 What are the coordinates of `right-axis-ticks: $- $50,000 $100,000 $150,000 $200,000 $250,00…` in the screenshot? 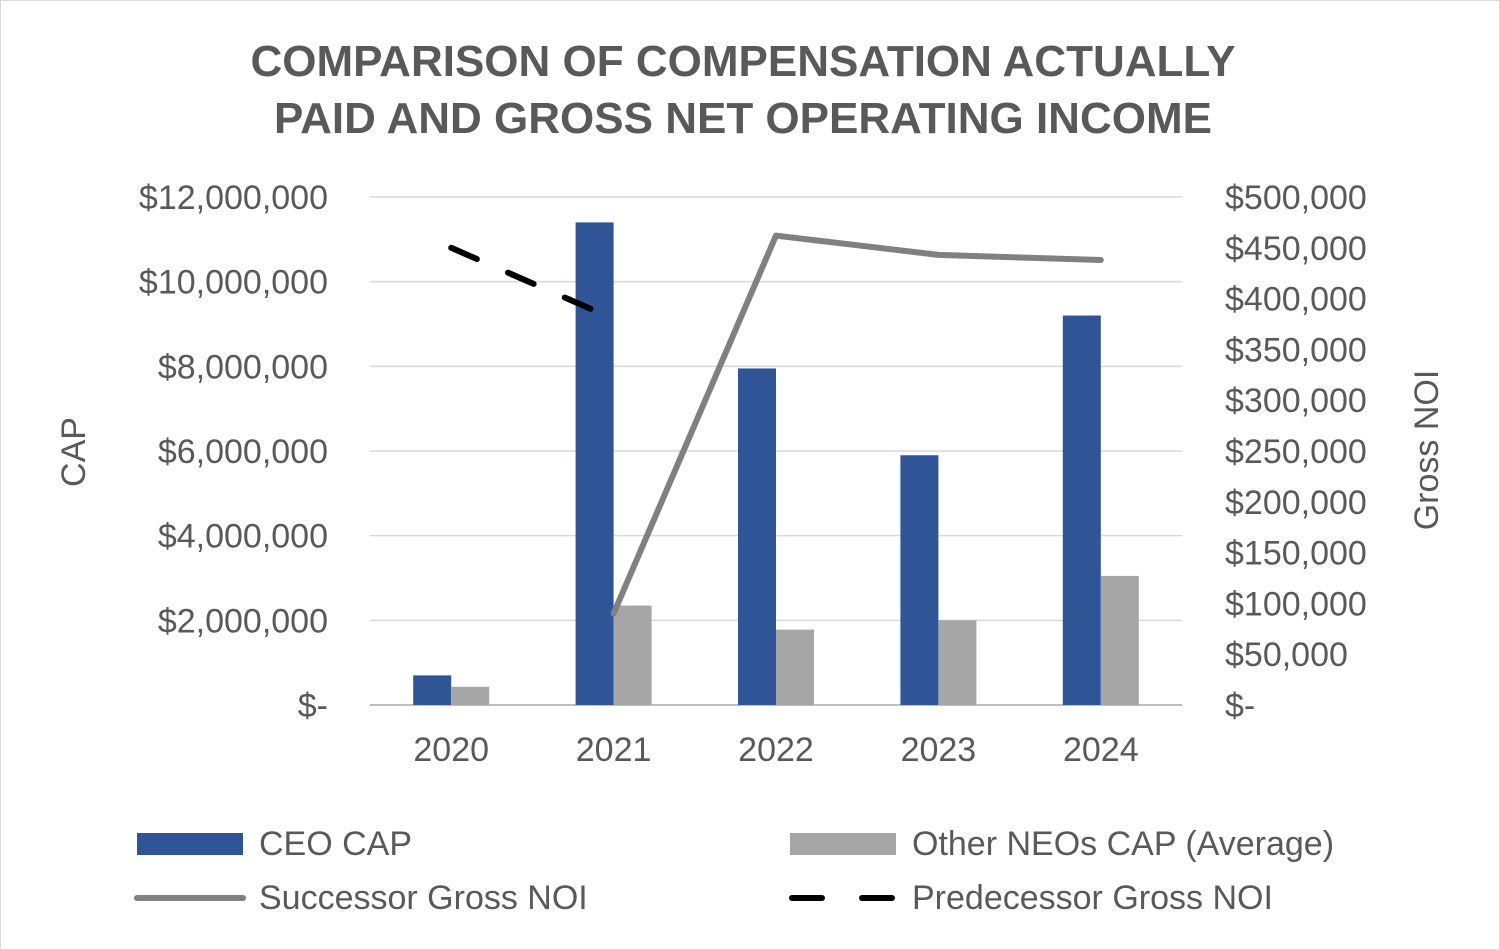 It's located at (1296, 452).